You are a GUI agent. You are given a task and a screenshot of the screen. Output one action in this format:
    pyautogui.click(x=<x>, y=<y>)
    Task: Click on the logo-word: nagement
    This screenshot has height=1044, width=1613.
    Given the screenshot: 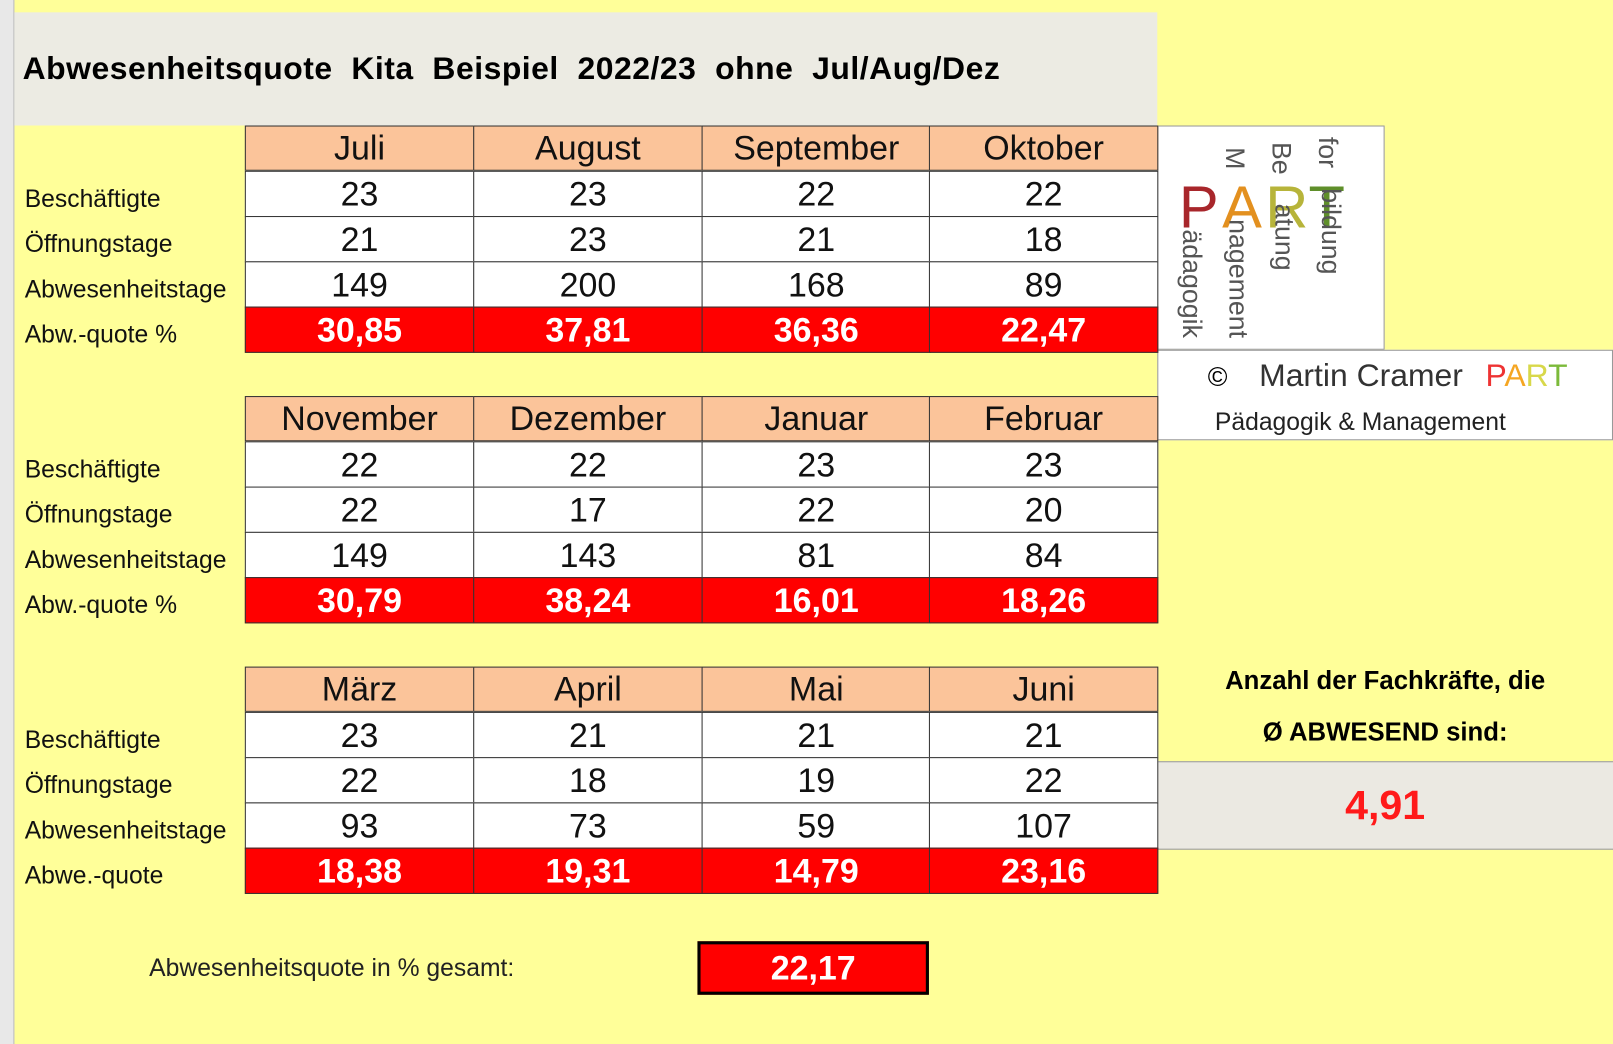 What is the action you would take?
    pyautogui.click(x=1238, y=279)
    